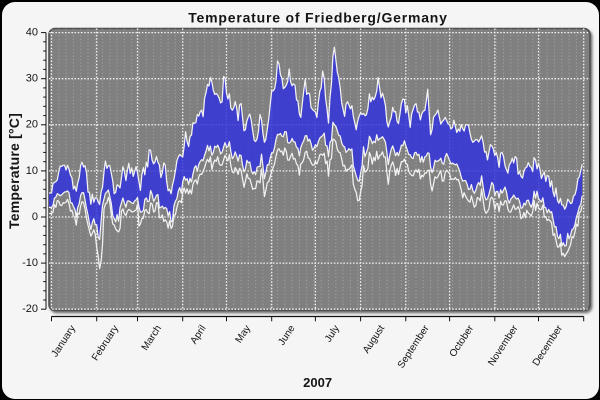  What do you see at coordinates (14, 171) in the screenshot?
I see `svg-text: Temperature [°C]` at bounding box center [14, 171].